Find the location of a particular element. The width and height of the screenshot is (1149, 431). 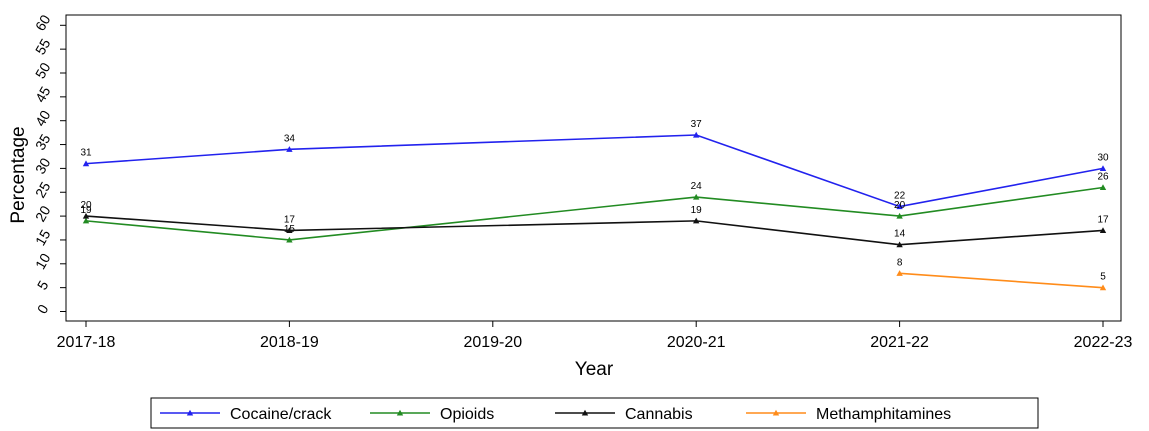

legend-label-opioids: Opioids is located at coordinates (467, 414).